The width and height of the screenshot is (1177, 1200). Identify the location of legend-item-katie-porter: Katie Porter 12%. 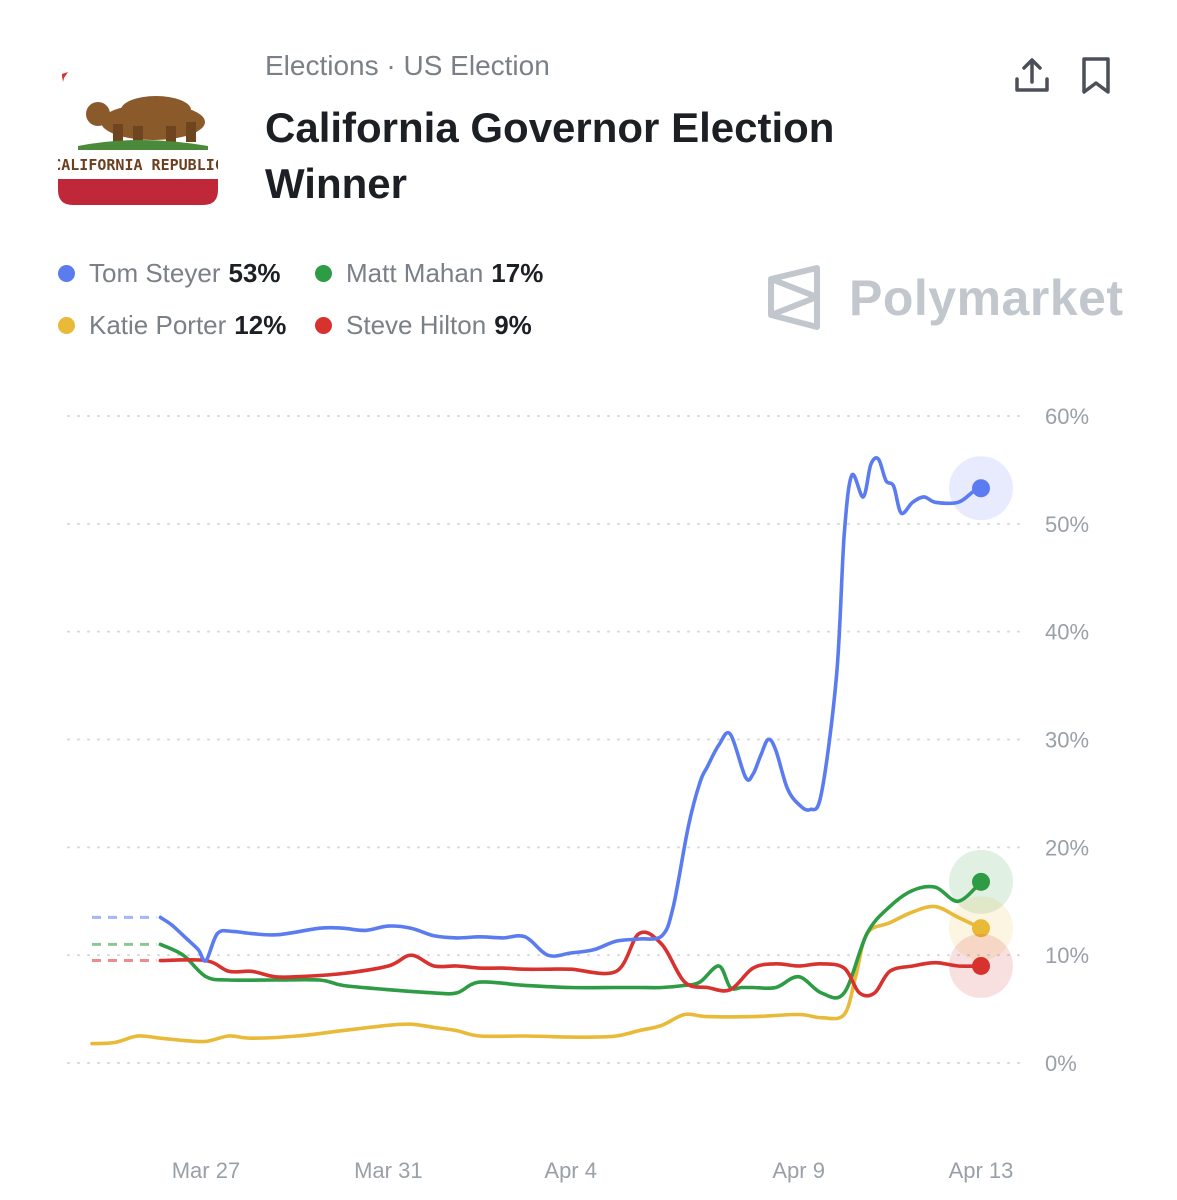
(172, 325).